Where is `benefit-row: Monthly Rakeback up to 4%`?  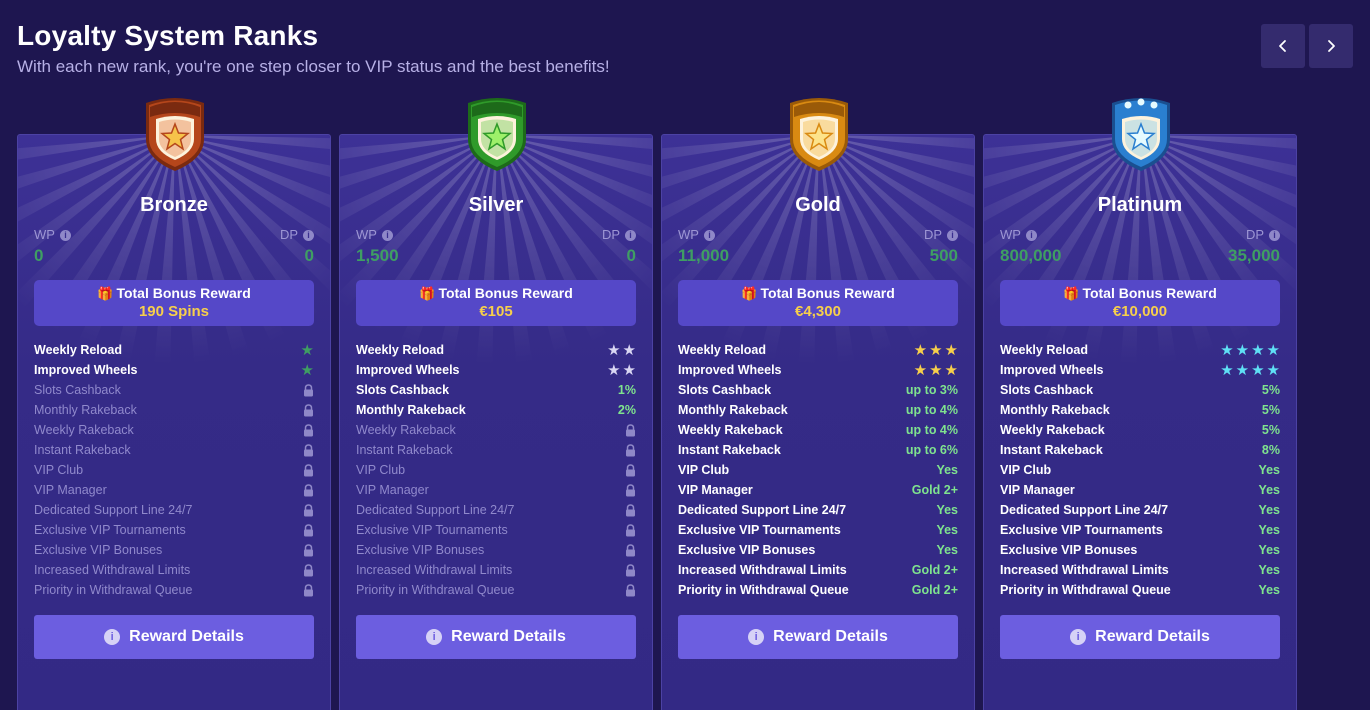
benefit-row: Monthly Rakeback up to 4% is located at coordinates (818, 410).